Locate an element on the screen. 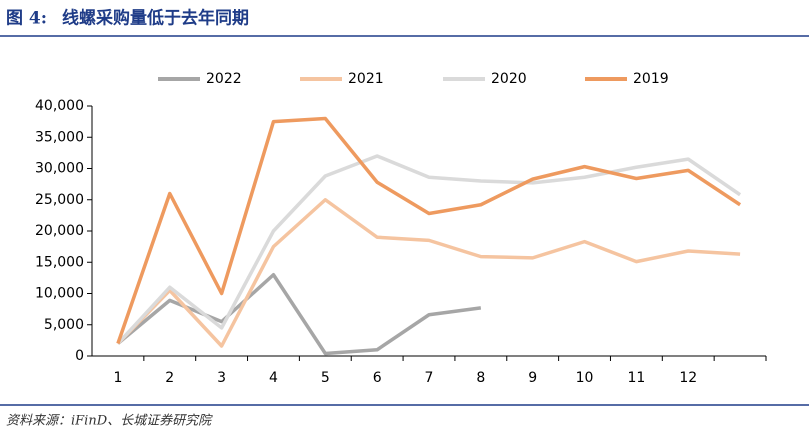  x-tick-label: 8 is located at coordinates (480, 378).